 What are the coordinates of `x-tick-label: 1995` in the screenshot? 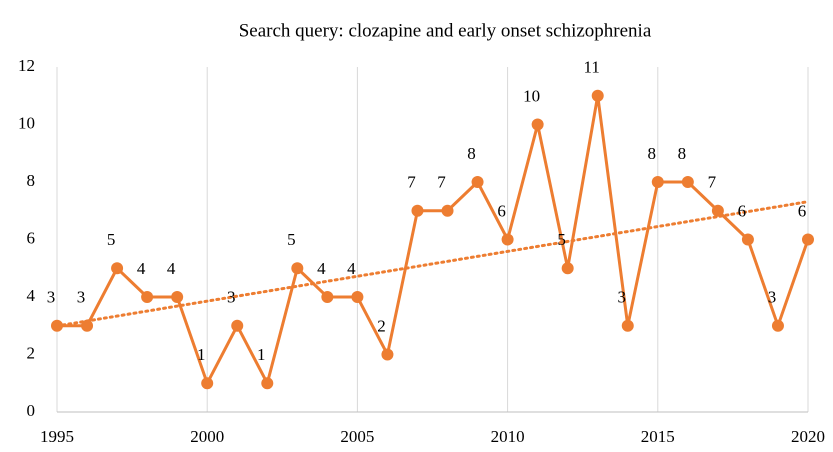 It's located at (57, 436).